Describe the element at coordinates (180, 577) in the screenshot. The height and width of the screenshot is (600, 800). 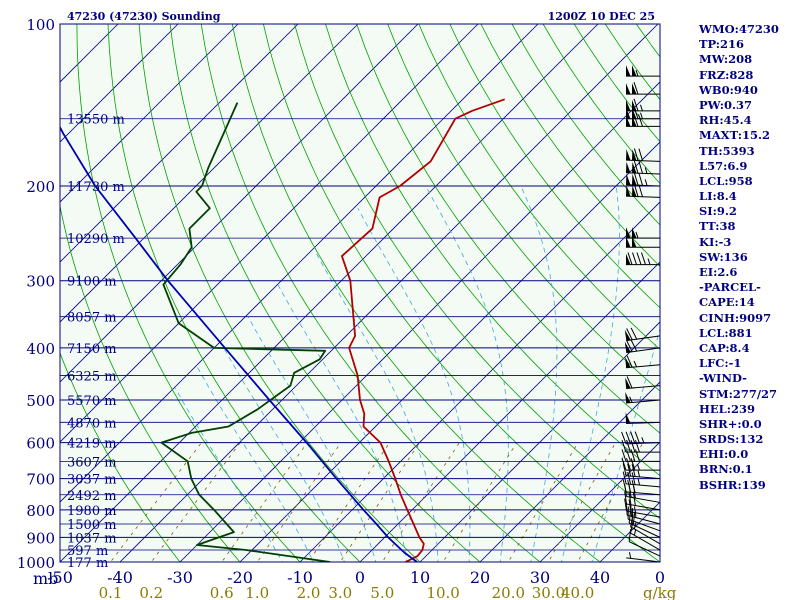
I see `temperature-tick-label: -30` at that location.